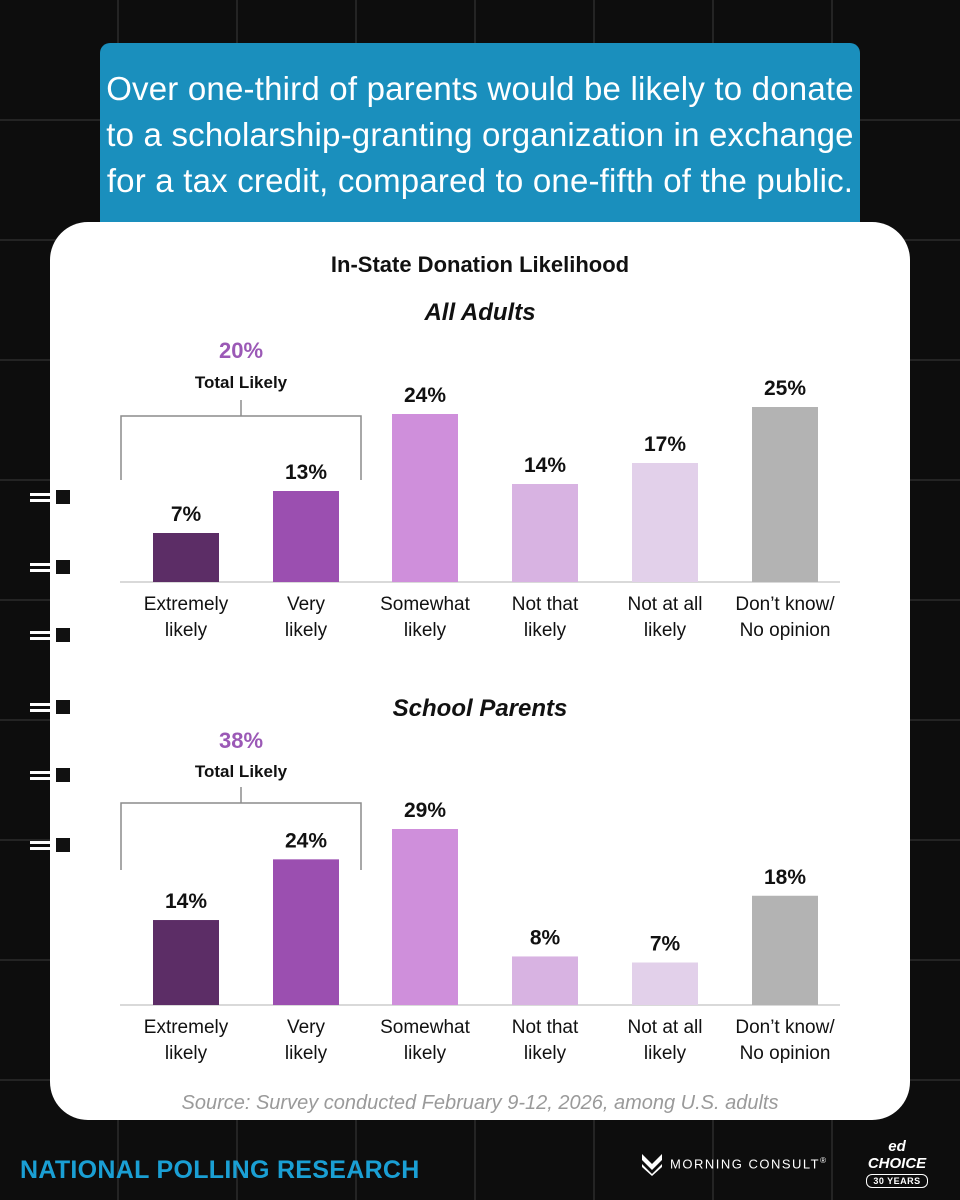 The height and width of the screenshot is (1200, 960). I want to click on chart-title: In-State Donation Likelihood, so click(480, 264).